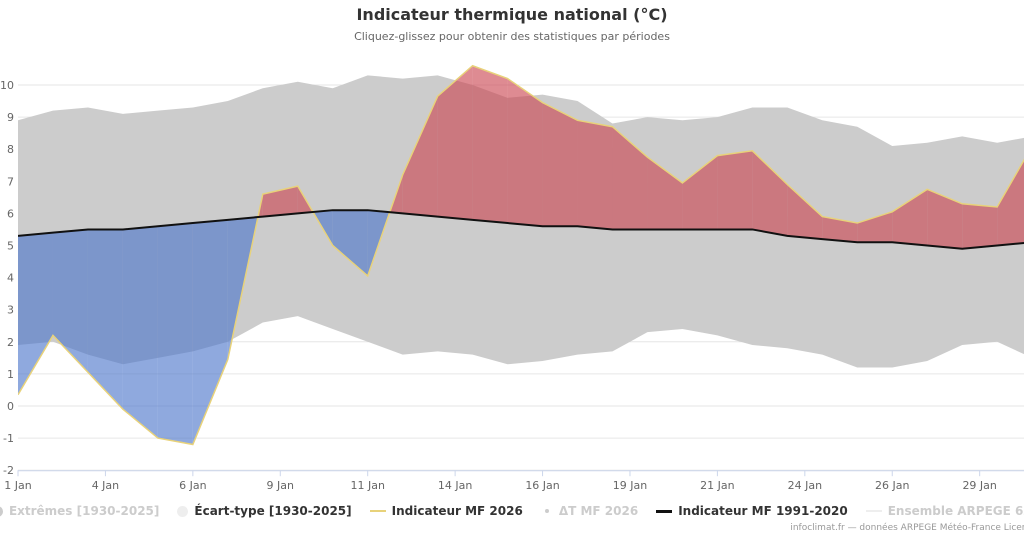 The image size is (1024, 536). Describe the element at coordinates (521, 229) in the screenshot. I see `mf-1991-2020-line` at that location.